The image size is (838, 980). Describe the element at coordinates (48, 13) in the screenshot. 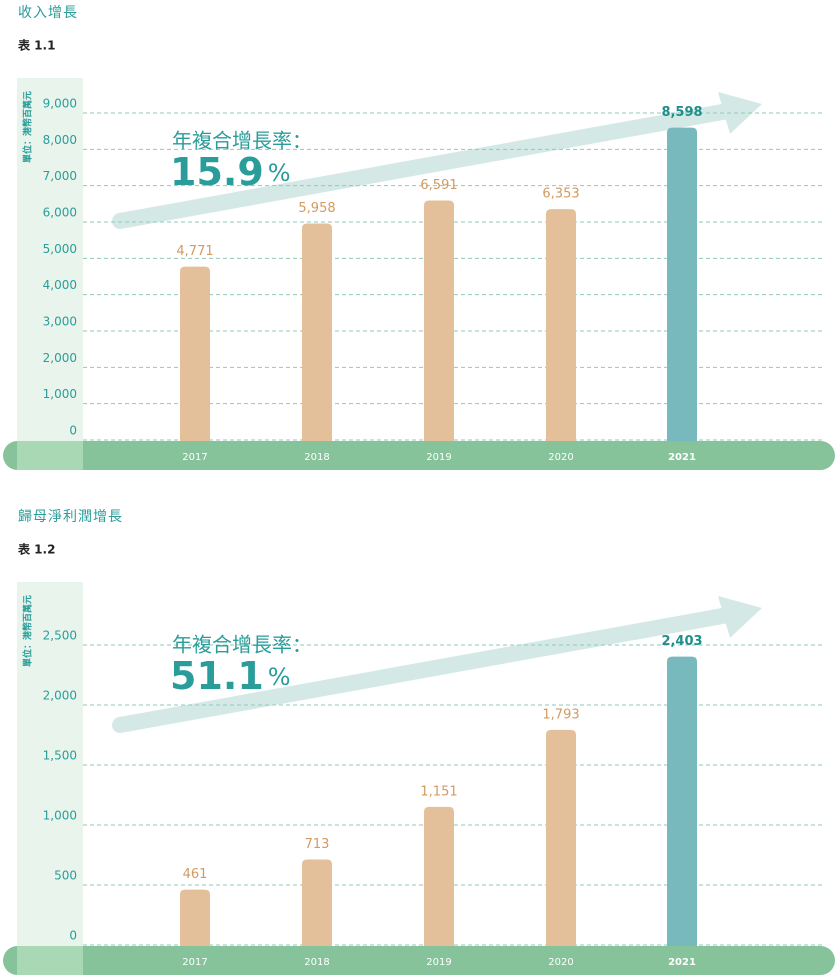

I see `chart-title: 收入增長` at that location.